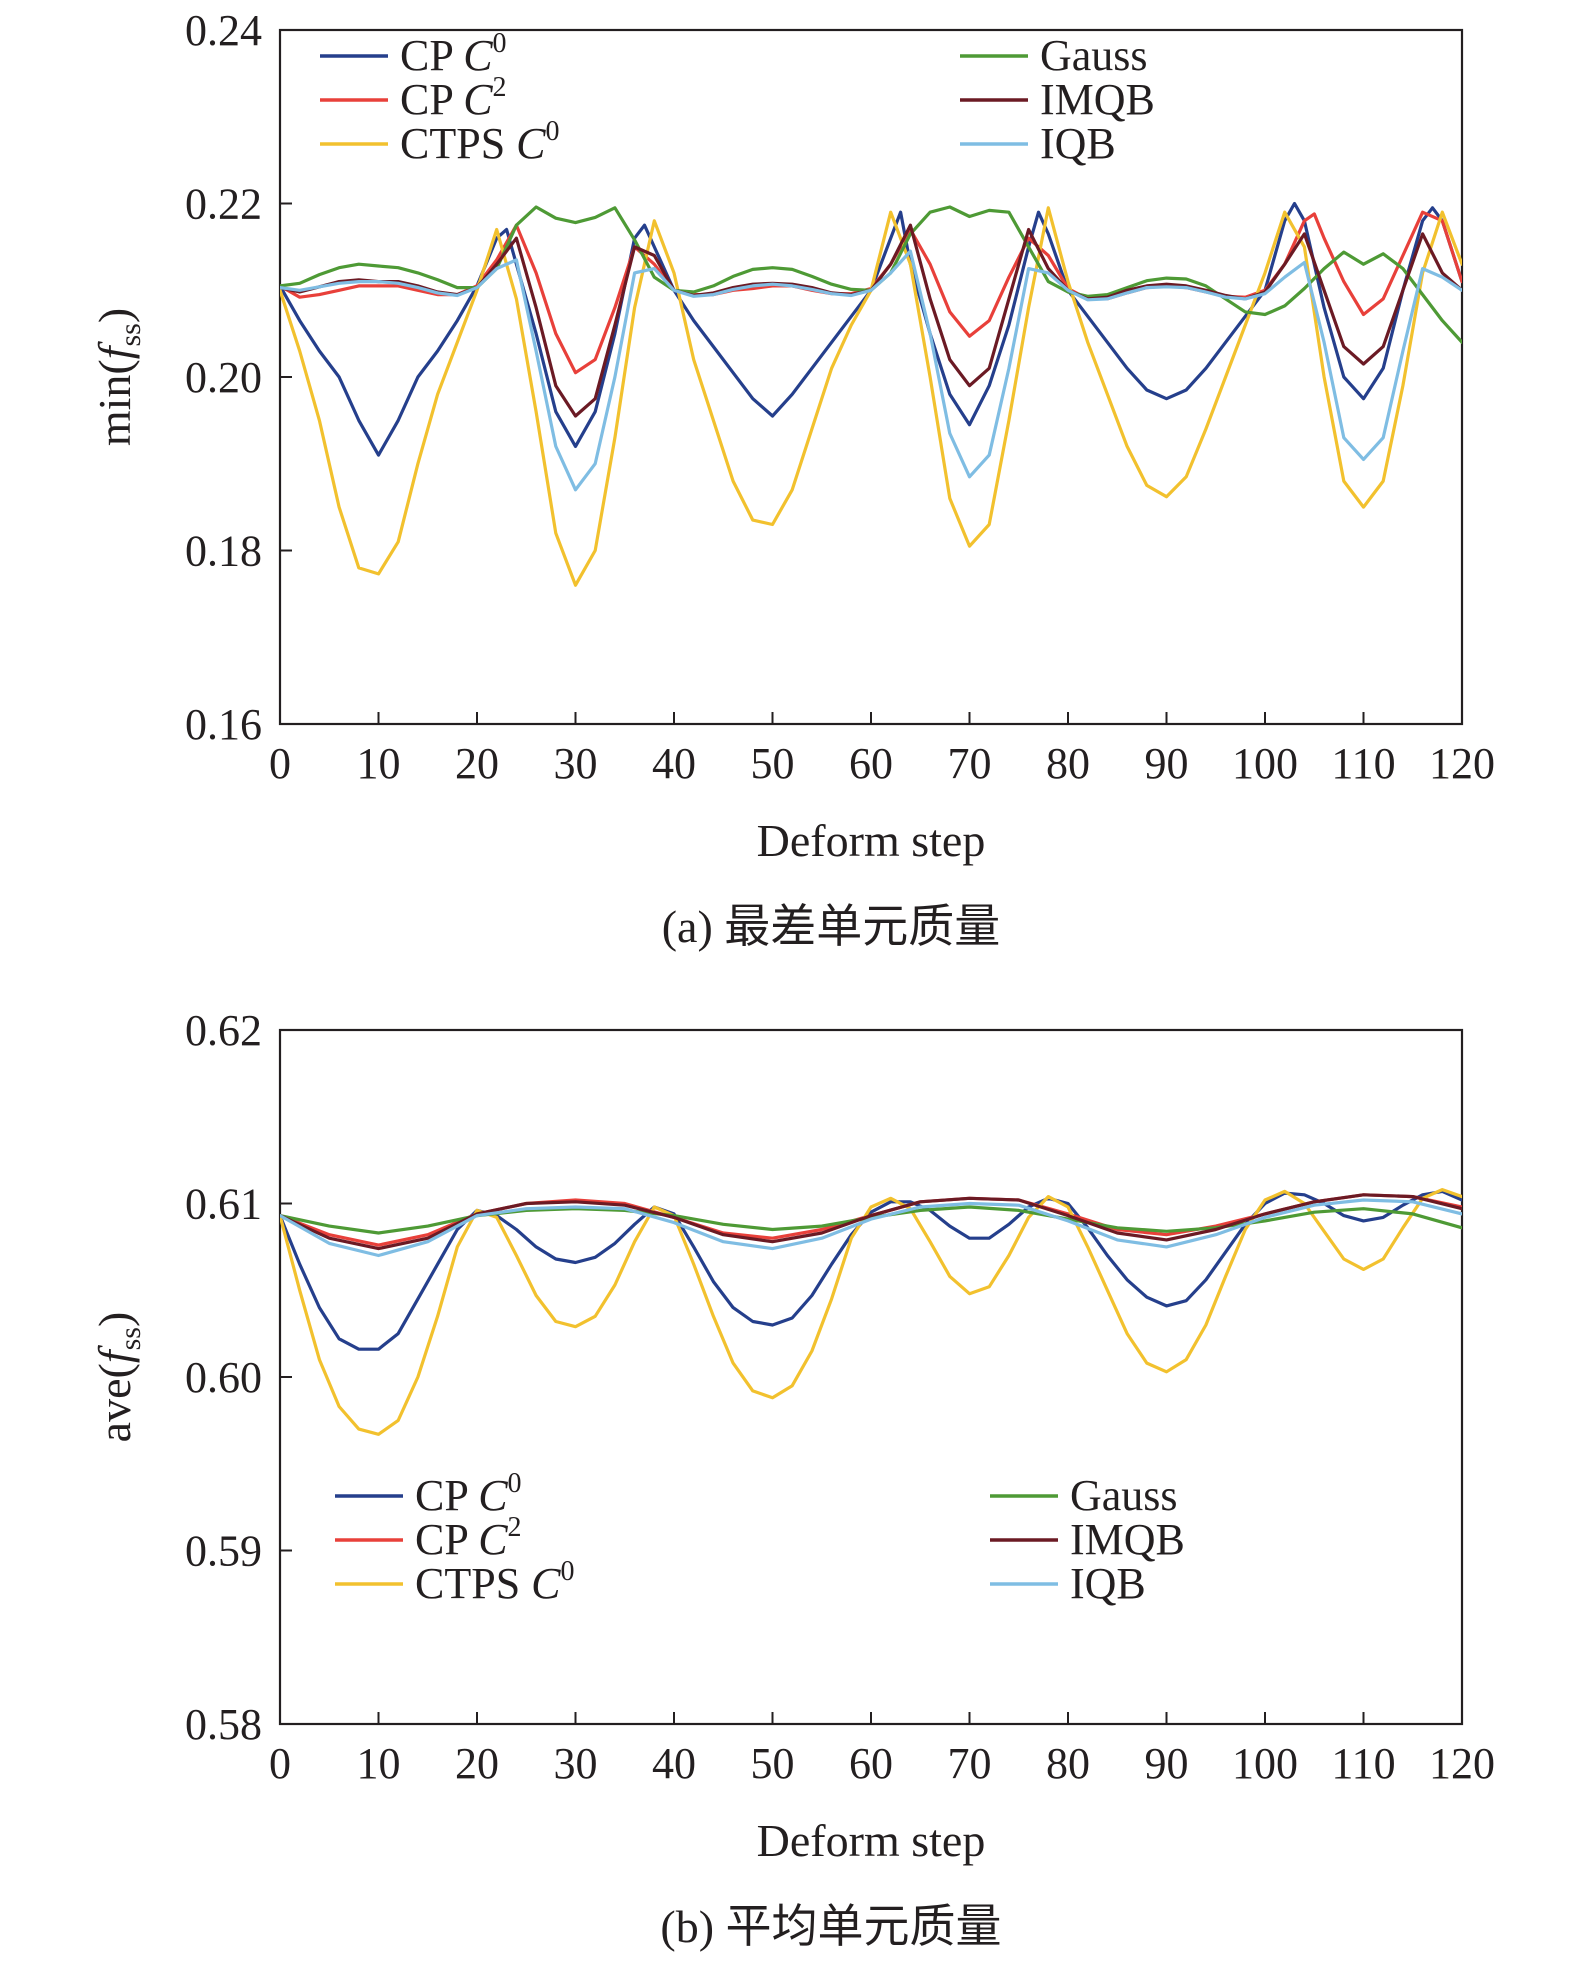  What do you see at coordinates (114, 1402) in the screenshot?
I see `y-axis-label-main: ave(` at bounding box center [114, 1402].